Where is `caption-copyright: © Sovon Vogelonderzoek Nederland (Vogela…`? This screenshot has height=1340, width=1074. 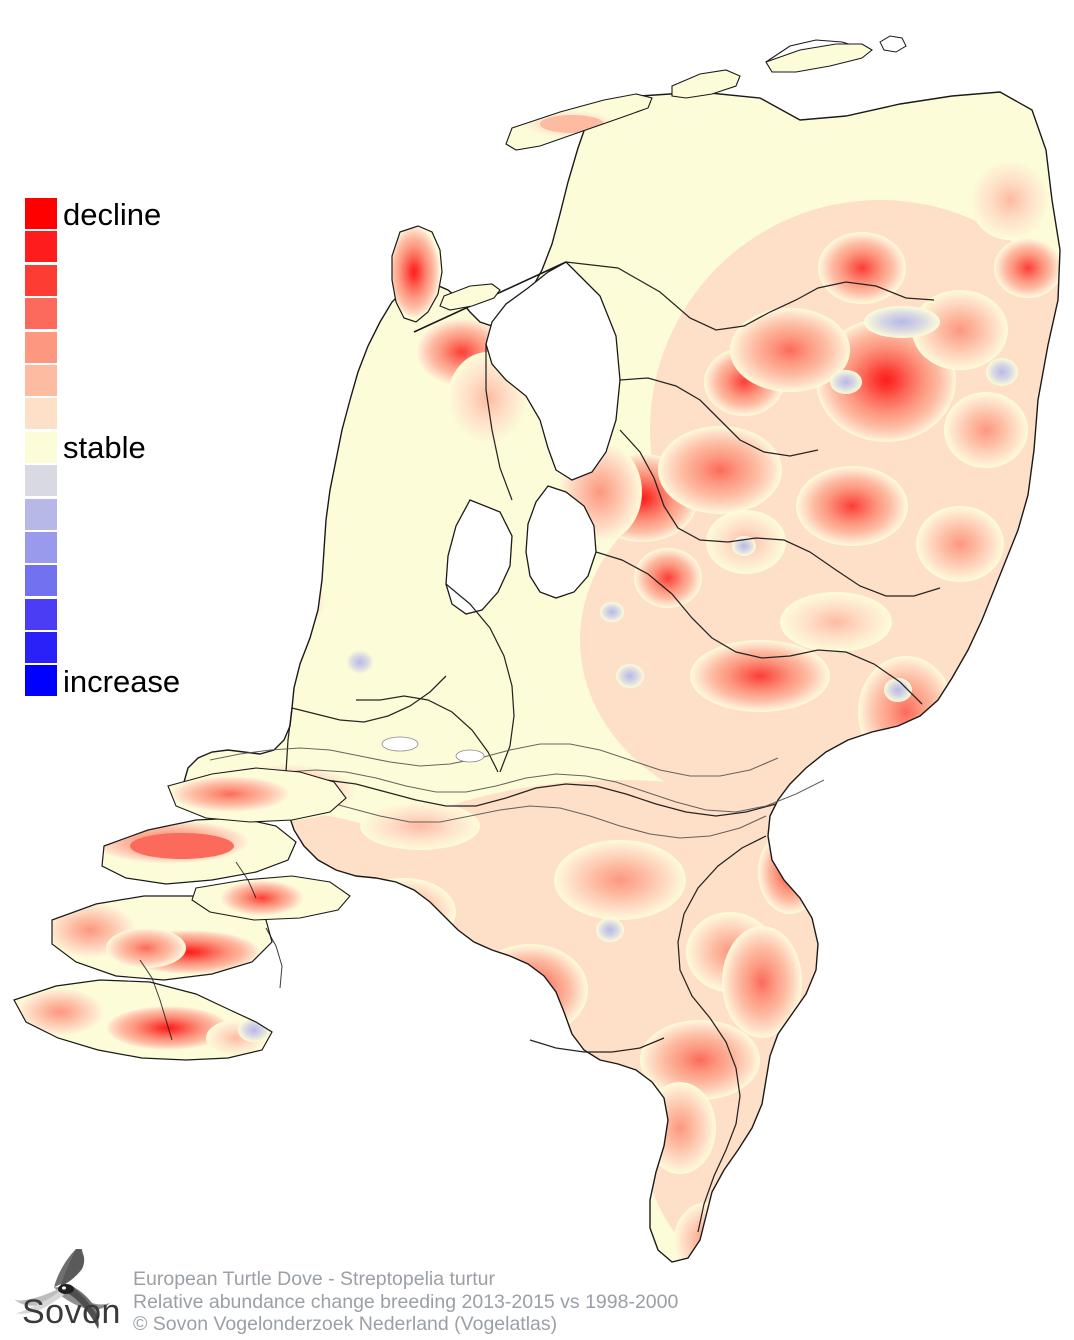
caption-copyright: © Sovon Vogelonderzoek Nederland (Vogela… is located at coordinates (345, 1324).